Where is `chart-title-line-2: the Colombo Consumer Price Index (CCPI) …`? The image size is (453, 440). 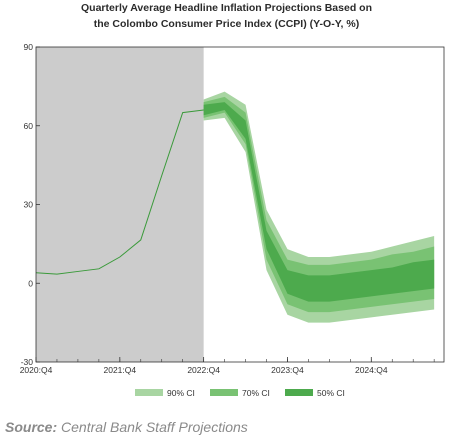
chart-title-line-2: the Colombo Consumer Price Index (CCPI) … is located at coordinates (226, 24).